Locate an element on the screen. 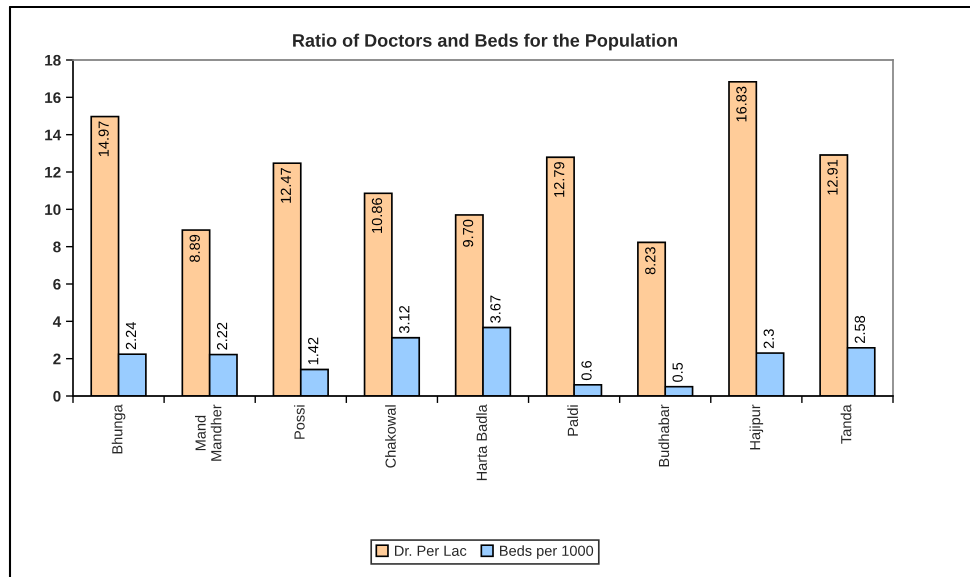 This screenshot has width=970, height=577. data-label: 9.70 is located at coordinates (468, 233).